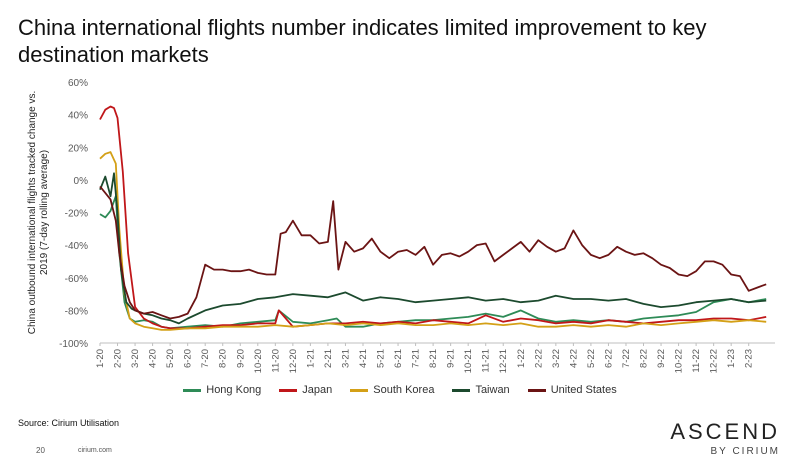  What do you see at coordinates (714, 361) in the screenshot?
I see `x-tick-label: 12-22` at bounding box center [714, 361].